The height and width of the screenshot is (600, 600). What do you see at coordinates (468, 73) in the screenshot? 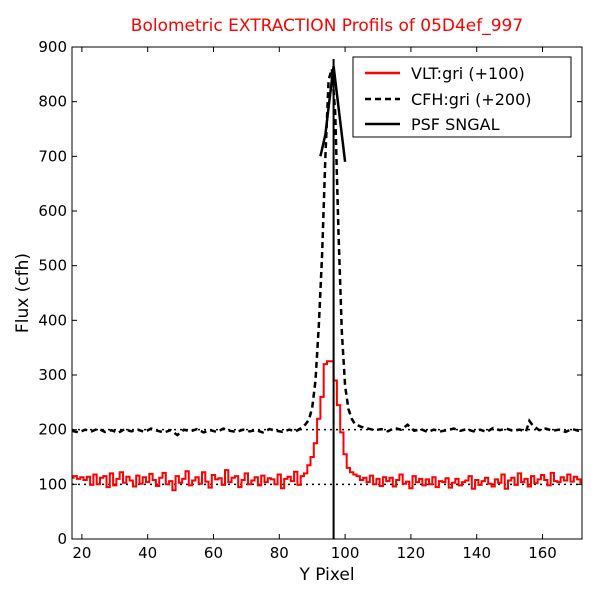
I see `legend-label-vlt: VLT:gri (+100)` at bounding box center [468, 73].